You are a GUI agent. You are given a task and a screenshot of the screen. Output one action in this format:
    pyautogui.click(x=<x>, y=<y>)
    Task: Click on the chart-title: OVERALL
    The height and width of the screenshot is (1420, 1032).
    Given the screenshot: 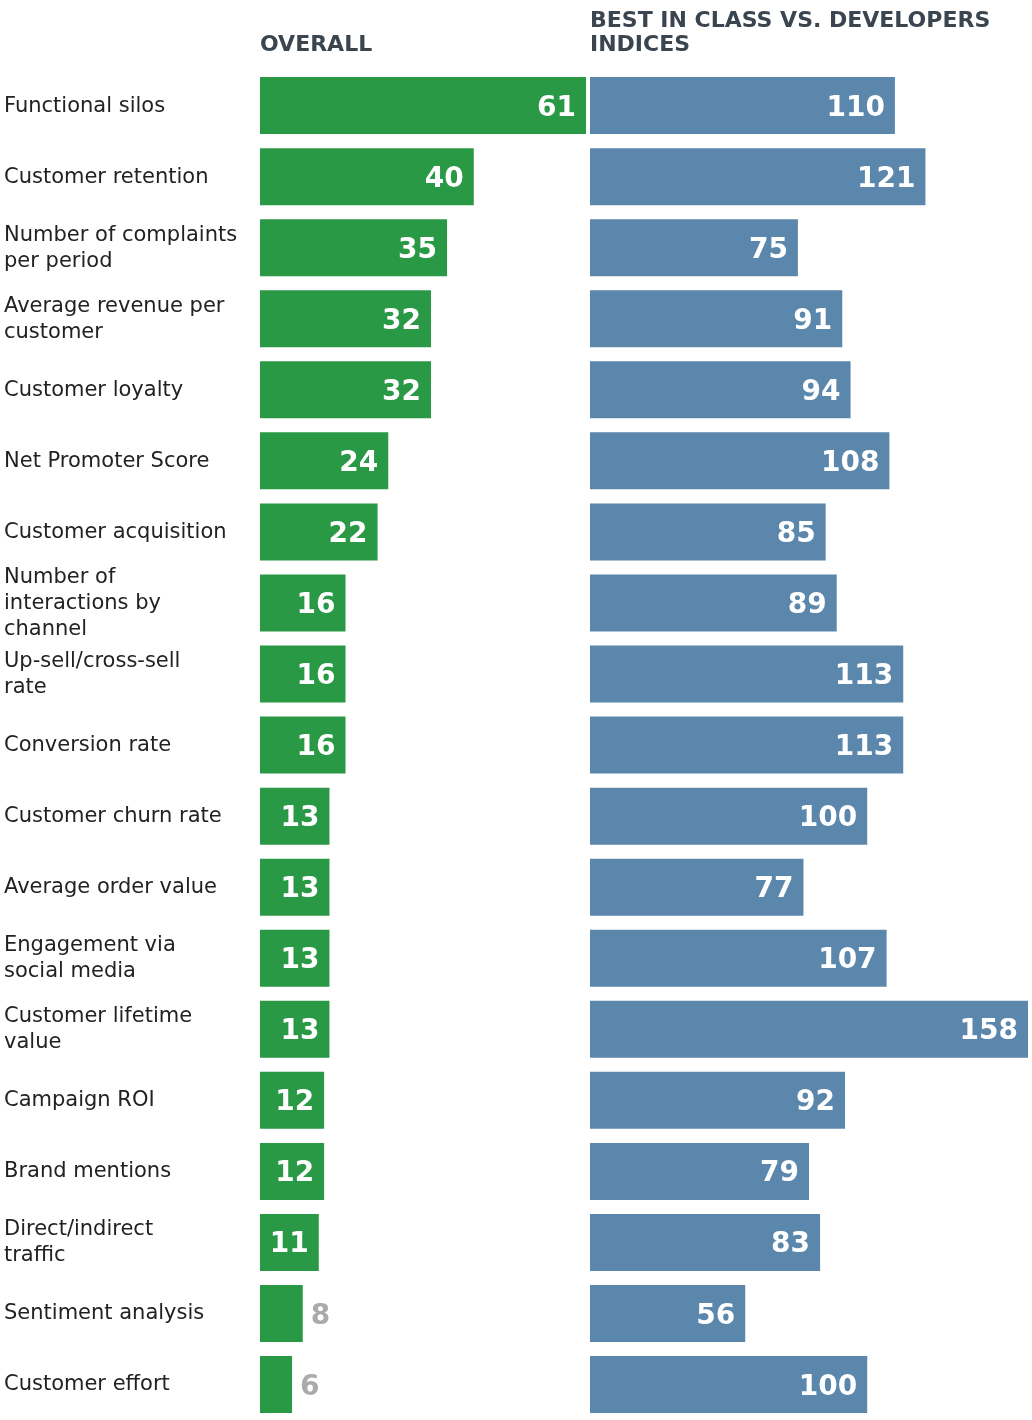 What is the action you would take?
    pyautogui.click(x=317, y=44)
    